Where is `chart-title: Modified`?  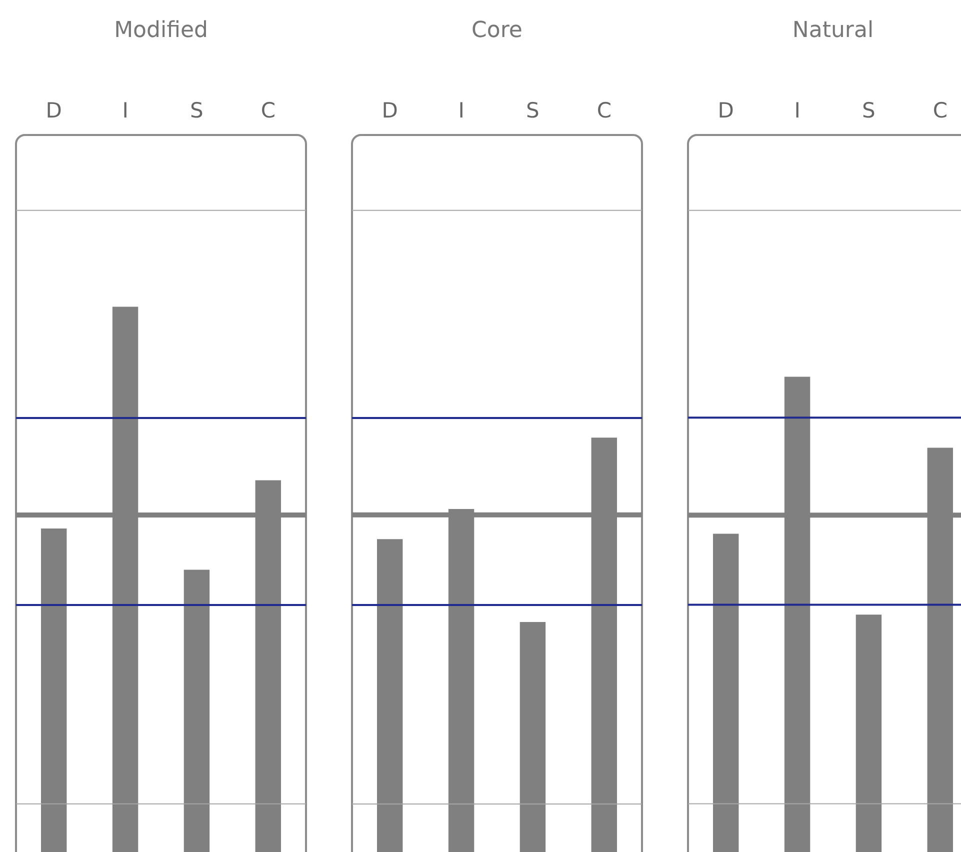 chart-title: Modified is located at coordinates (161, 30).